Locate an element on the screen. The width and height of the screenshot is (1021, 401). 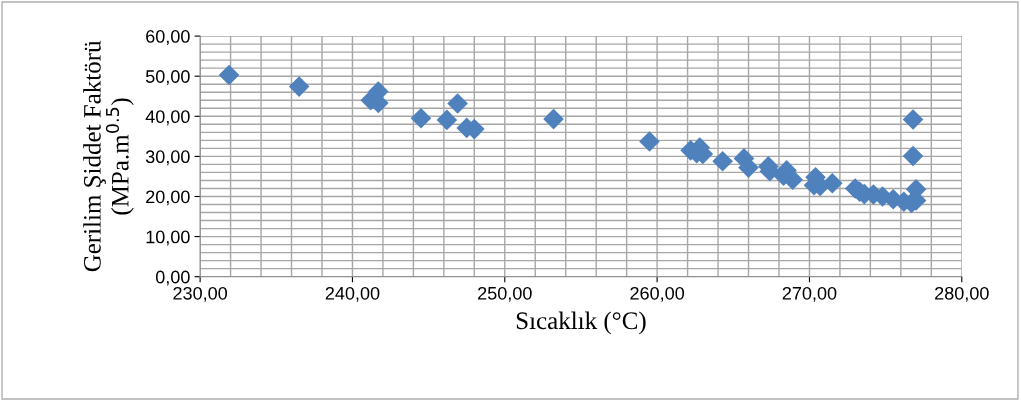
y-tick-label: 30,00 is located at coordinates (167, 158).